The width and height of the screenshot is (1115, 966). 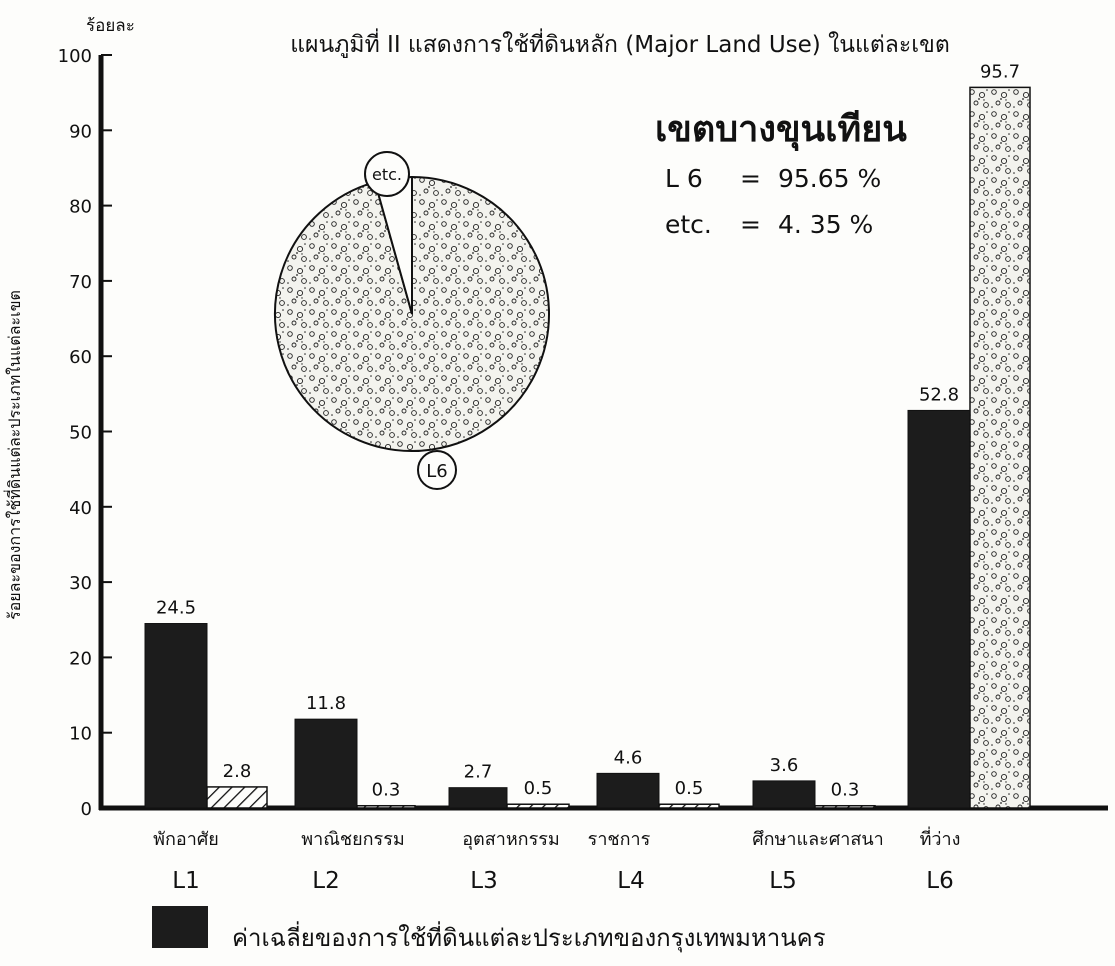 What do you see at coordinates (180, 927) in the screenshot?
I see `legend-swatch` at bounding box center [180, 927].